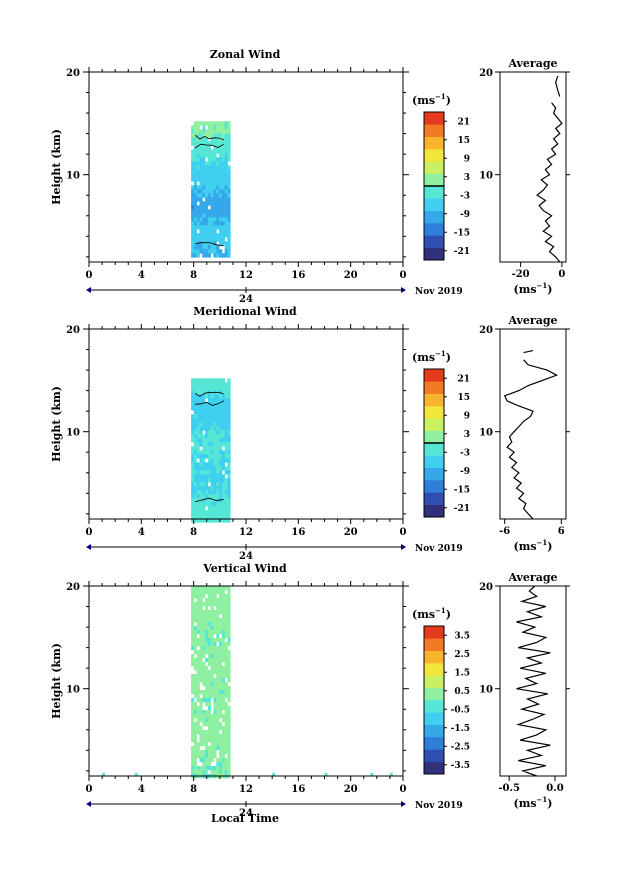 The width and height of the screenshot is (617, 873). What do you see at coordinates (558, 86) in the screenshot?
I see `average-profile-line-upper` at bounding box center [558, 86].